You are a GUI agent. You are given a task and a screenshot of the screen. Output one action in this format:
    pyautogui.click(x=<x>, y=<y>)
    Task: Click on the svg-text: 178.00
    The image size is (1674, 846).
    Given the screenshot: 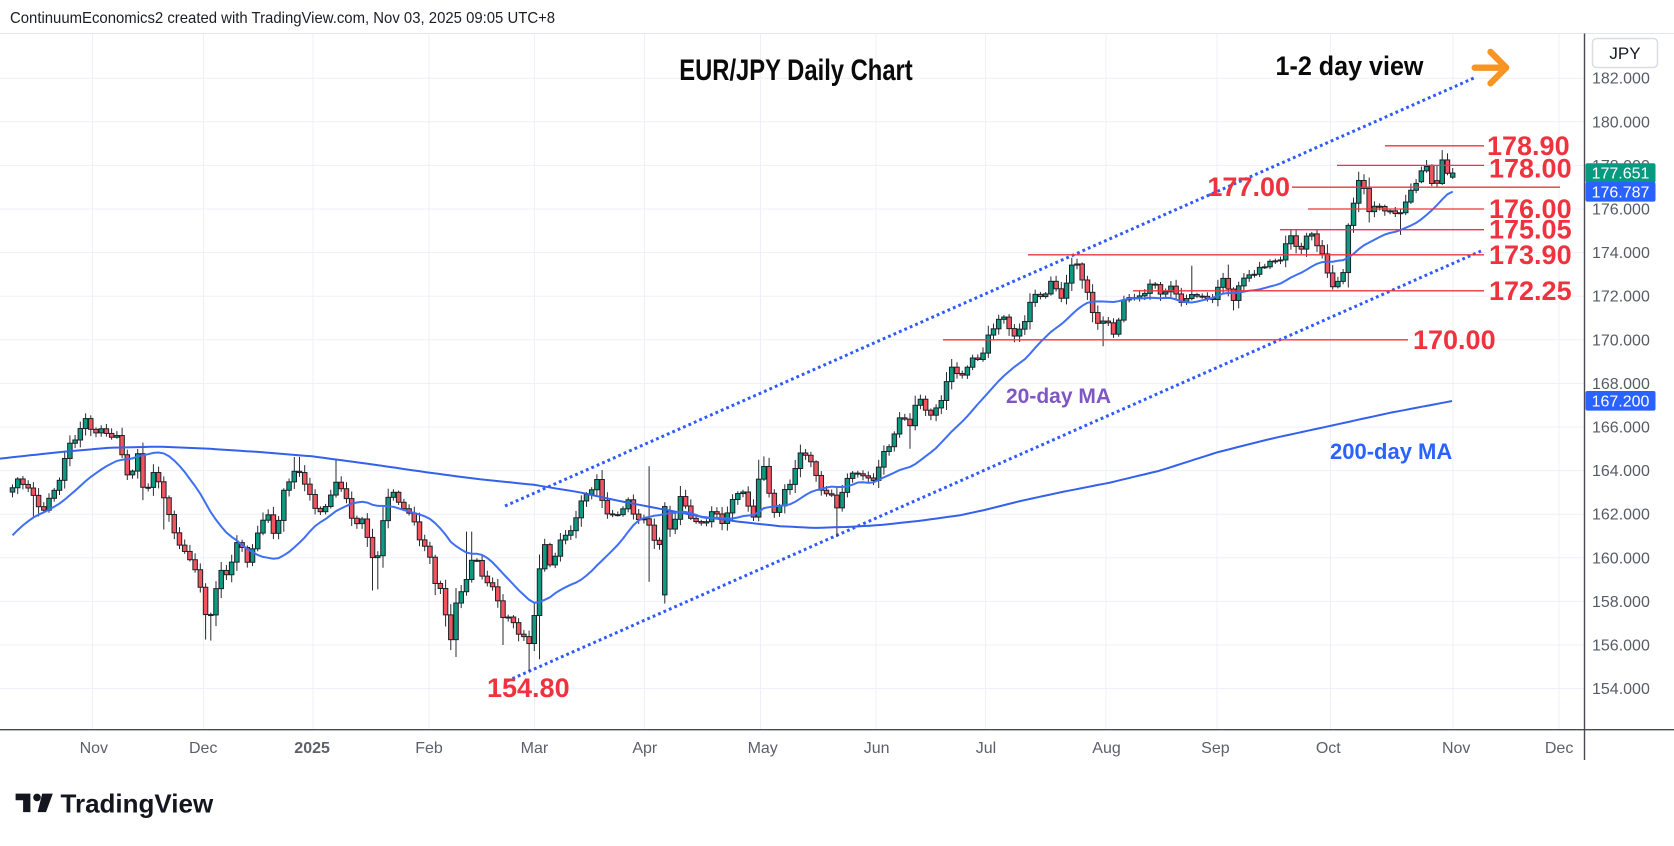 What is the action you would take?
    pyautogui.click(x=1530, y=168)
    